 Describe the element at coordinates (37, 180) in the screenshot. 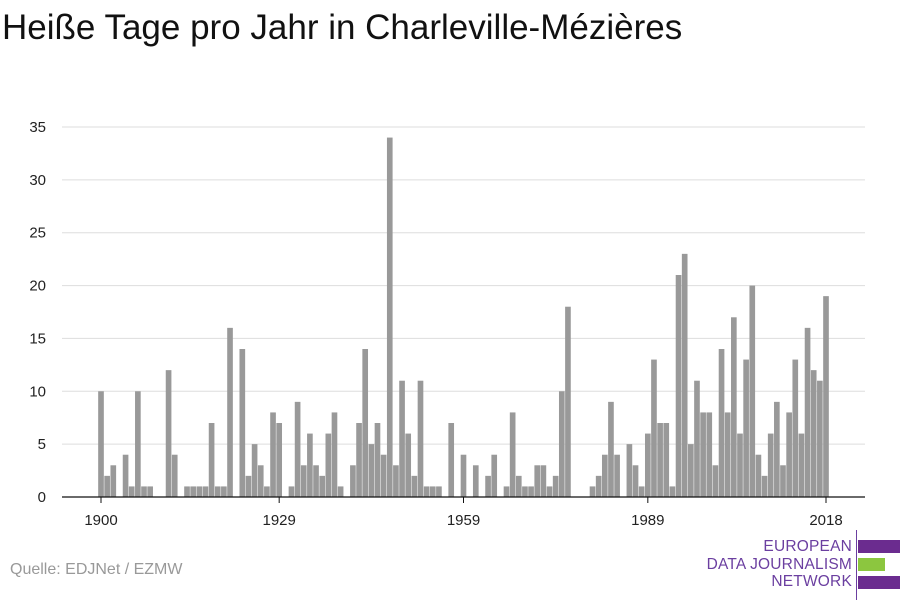

I see `y-tick-label: 30` at that location.